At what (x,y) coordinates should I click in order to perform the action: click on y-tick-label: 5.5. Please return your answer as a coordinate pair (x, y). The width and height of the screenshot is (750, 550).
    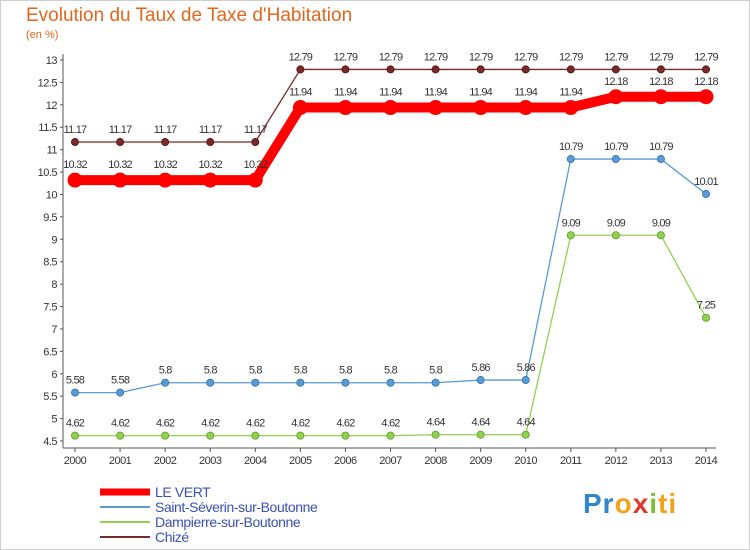
    Looking at the image, I should click on (50, 397).